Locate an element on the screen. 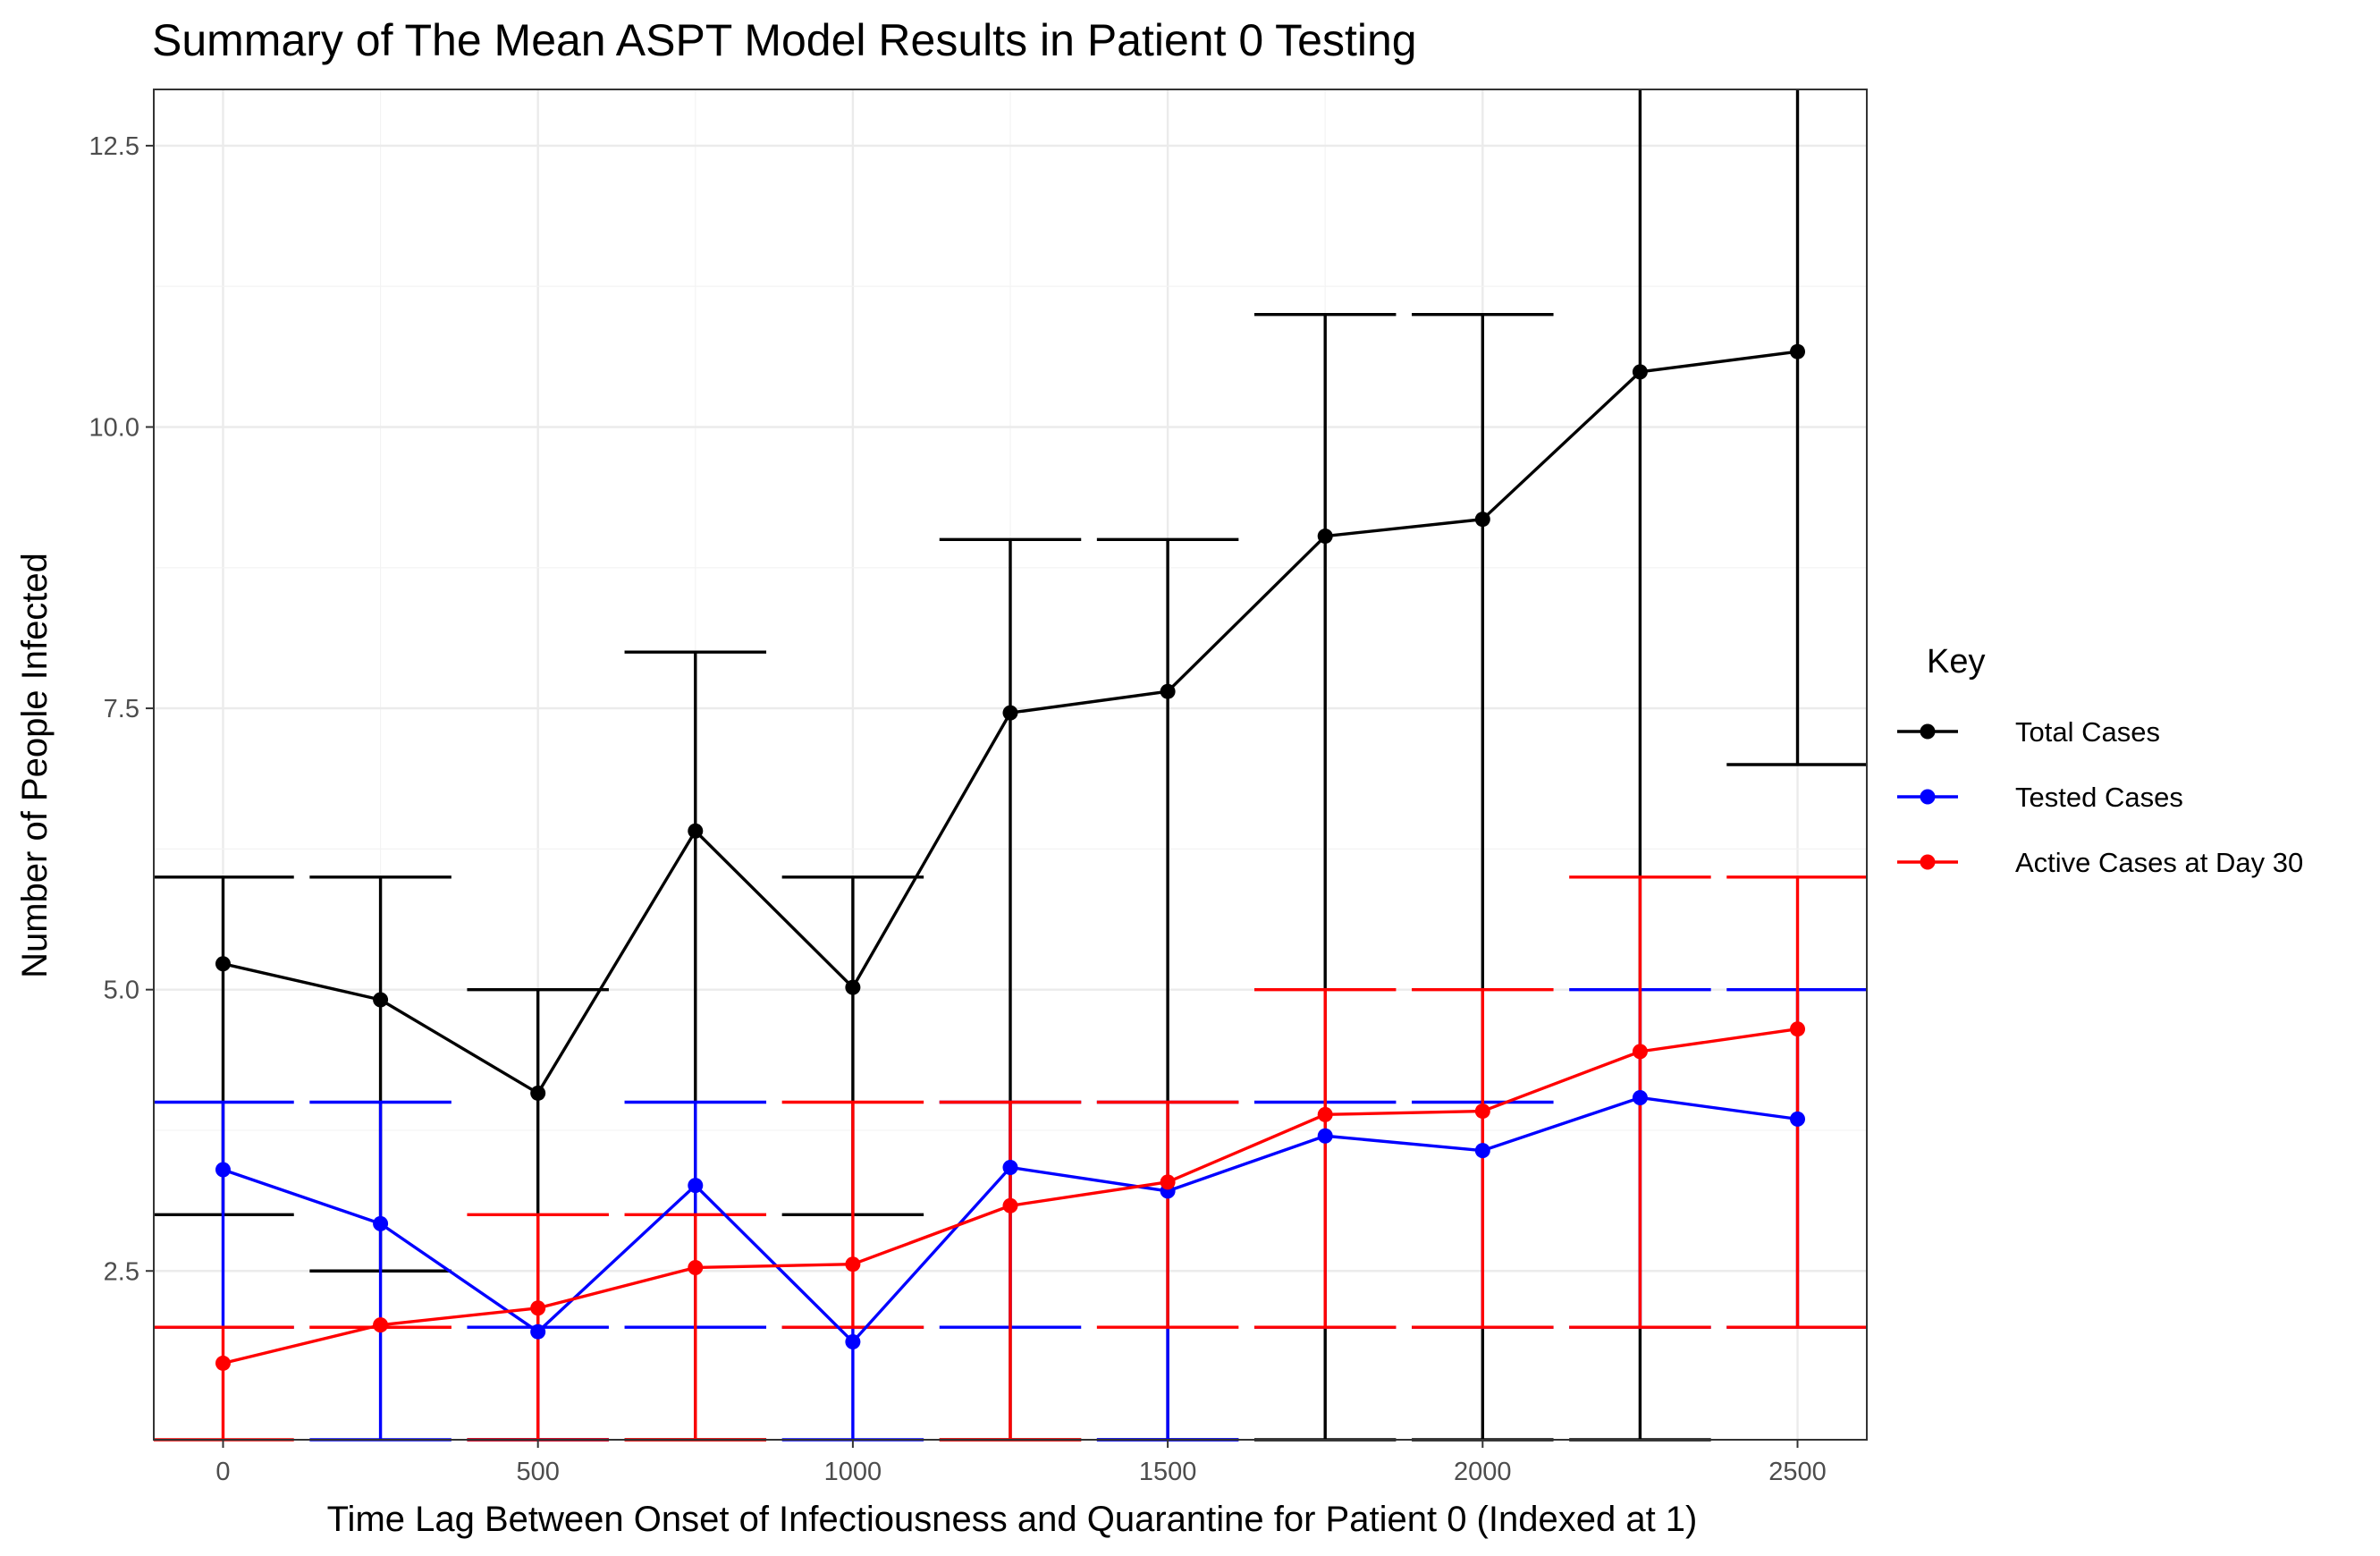 Image resolution: width=2380 pixels, height=1556 pixels. y-axis-ticks: 2.5 5.0 7.5 10.0 12.5 is located at coordinates (121, 709).